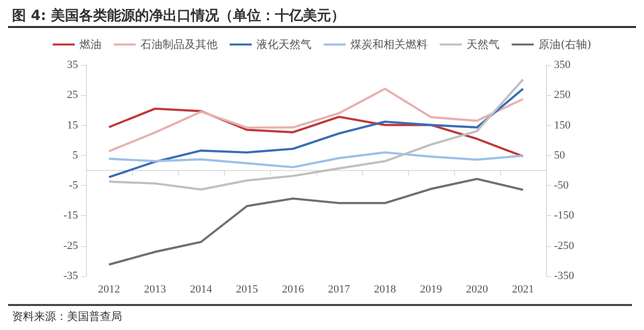  Describe the element at coordinates (564, 216) in the screenshot. I see `y2-tick-label: -150` at that location.